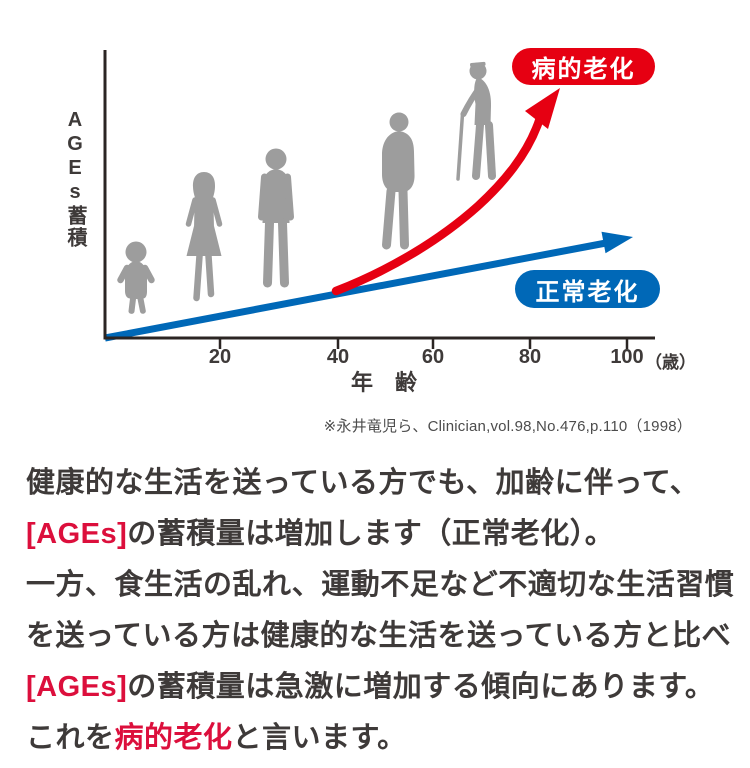  Describe the element at coordinates (460, 146) in the screenshot. I see `elderly-cane` at that location.